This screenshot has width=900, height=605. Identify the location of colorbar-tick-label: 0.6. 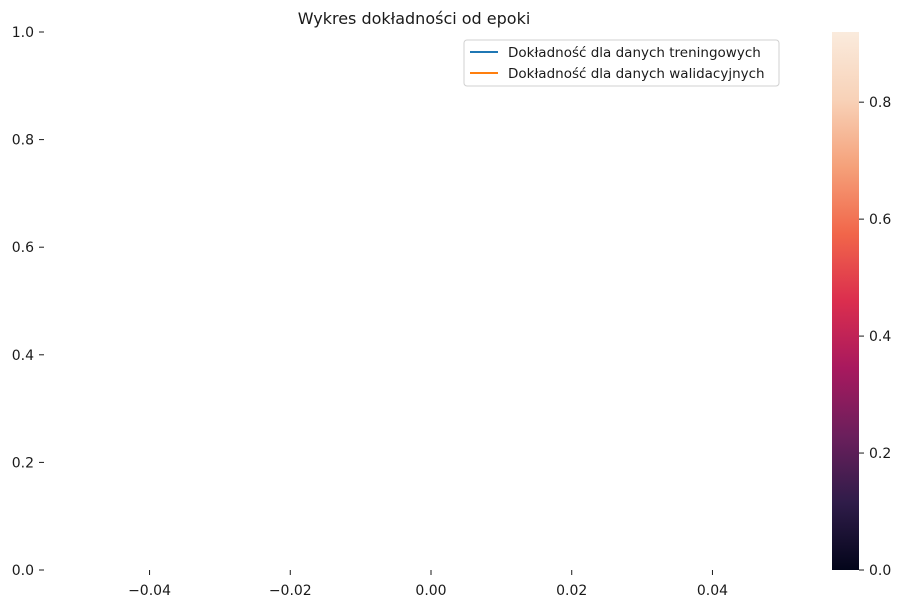
(880, 220).